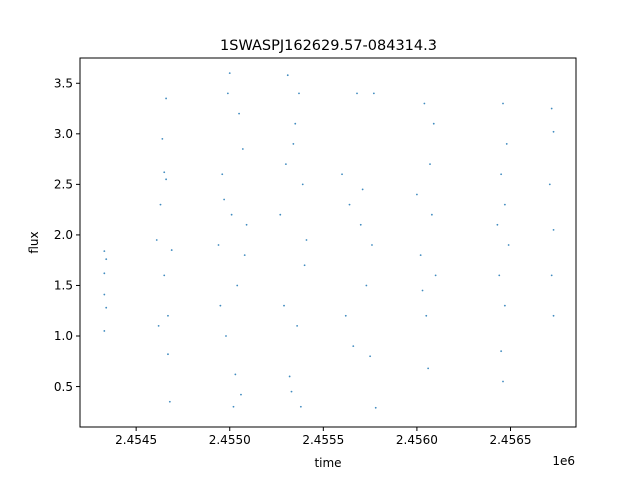 The image size is (640, 480). I want to click on y-axis-label: flux, so click(34, 242).